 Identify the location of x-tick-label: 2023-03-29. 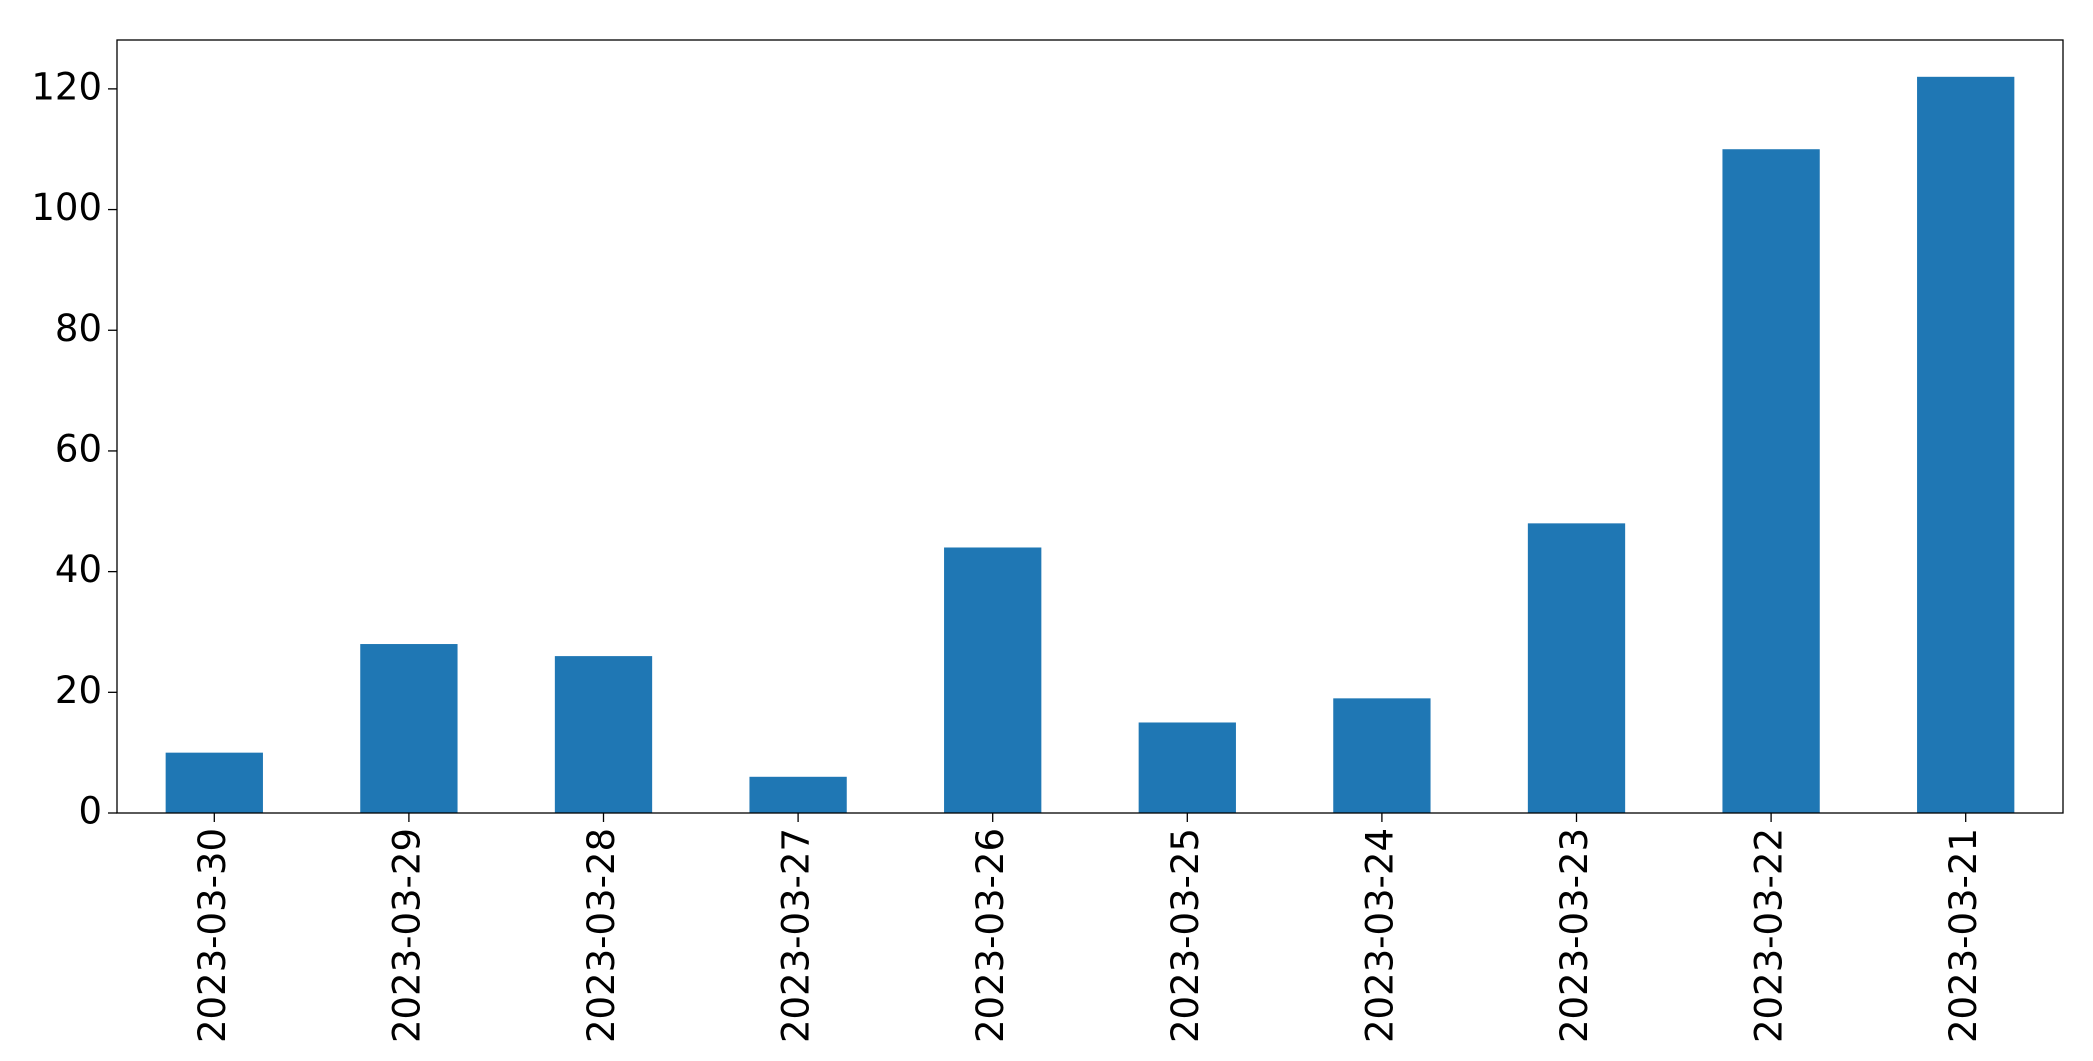
(406, 935).